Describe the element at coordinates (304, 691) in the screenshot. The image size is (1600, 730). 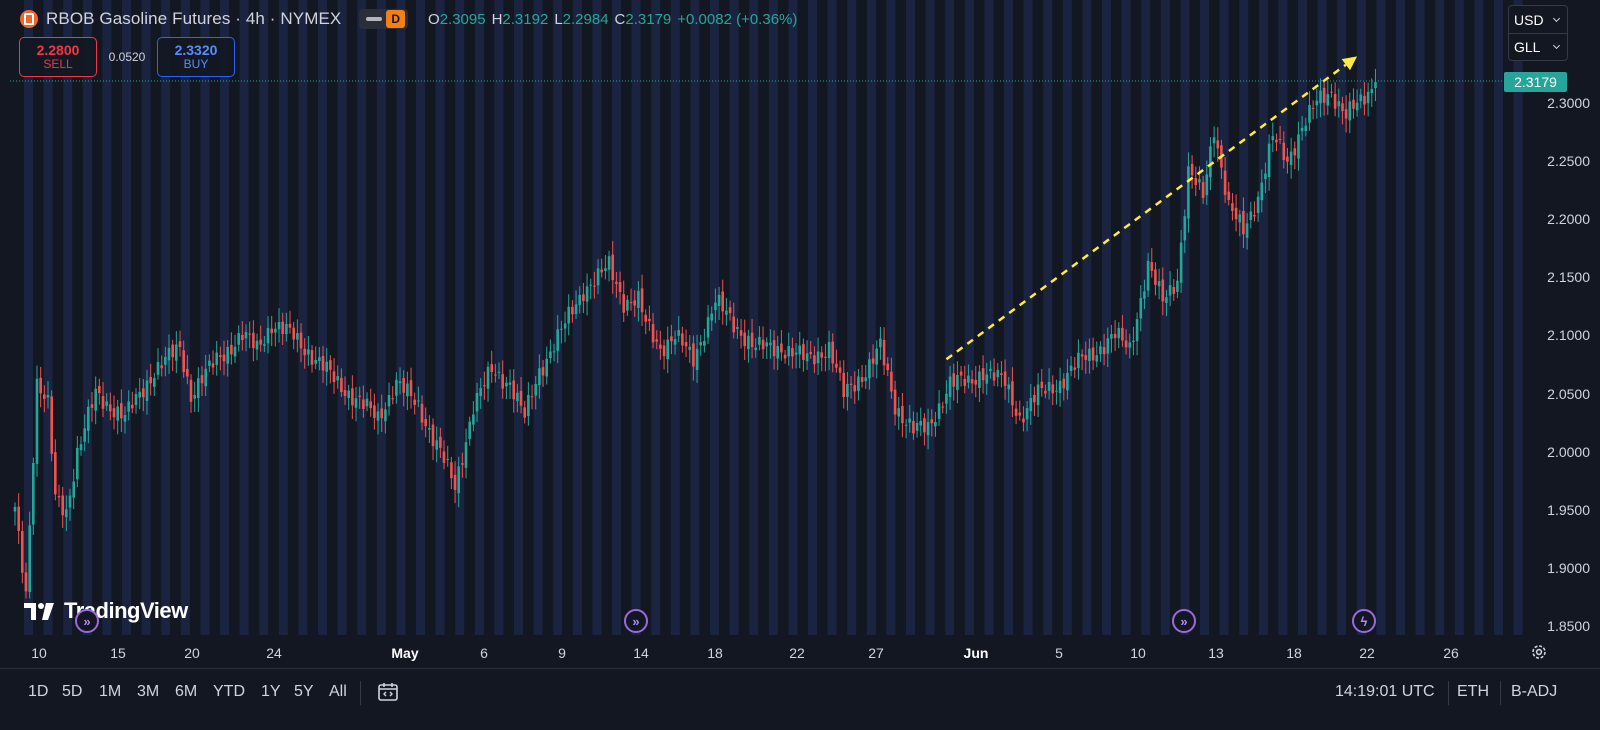
I see `range-5y-button: 5Y` at that location.